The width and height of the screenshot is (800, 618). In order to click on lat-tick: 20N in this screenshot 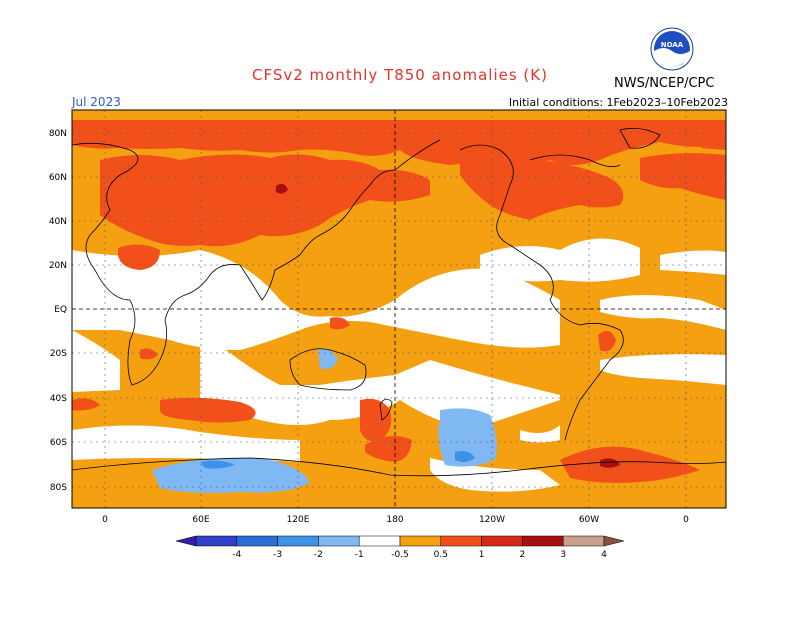, I will do `click(58, 266)`.